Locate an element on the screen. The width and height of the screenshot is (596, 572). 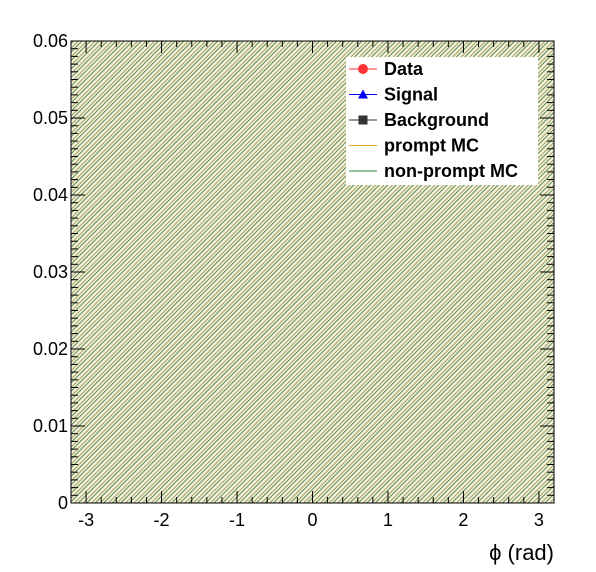
x-axis-title: ϕ (rad) is located at coordinates (521, 552).